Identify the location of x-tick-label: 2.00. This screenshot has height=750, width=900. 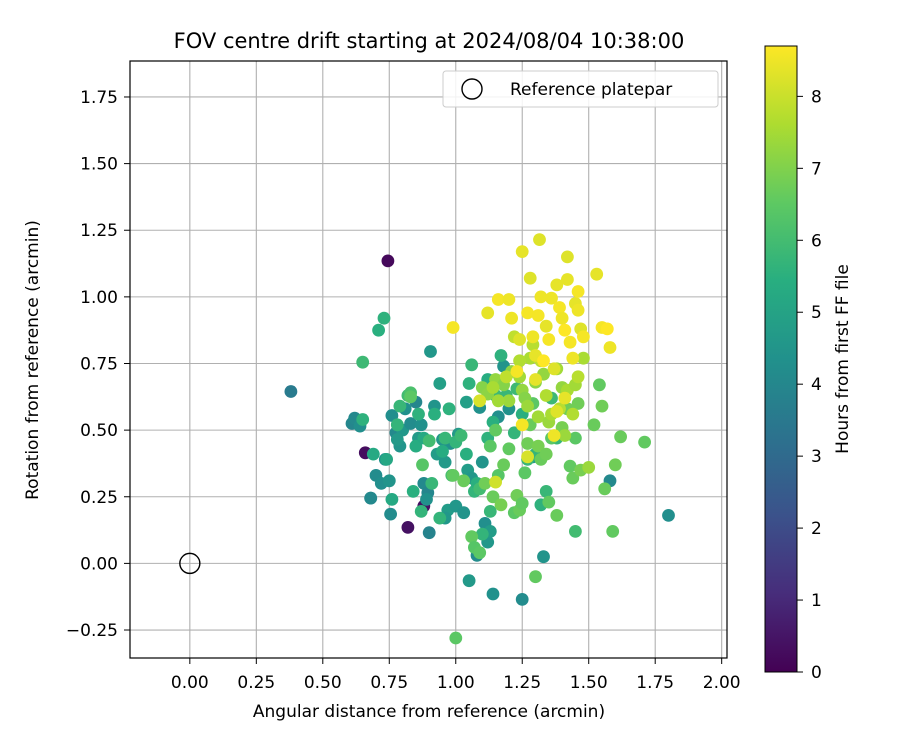
(722, 683).